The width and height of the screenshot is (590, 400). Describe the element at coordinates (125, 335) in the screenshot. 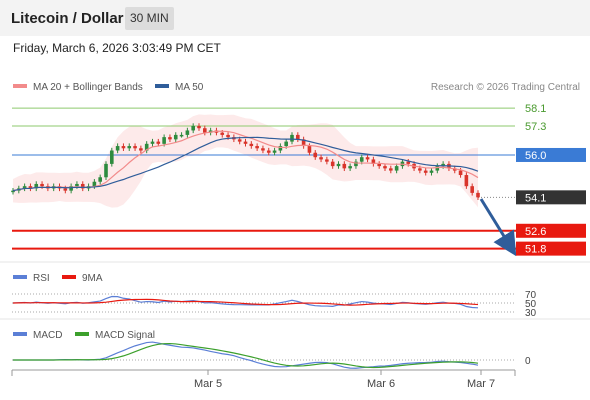

I see `macd-signal-legend-label: MACD Signal` at that location.